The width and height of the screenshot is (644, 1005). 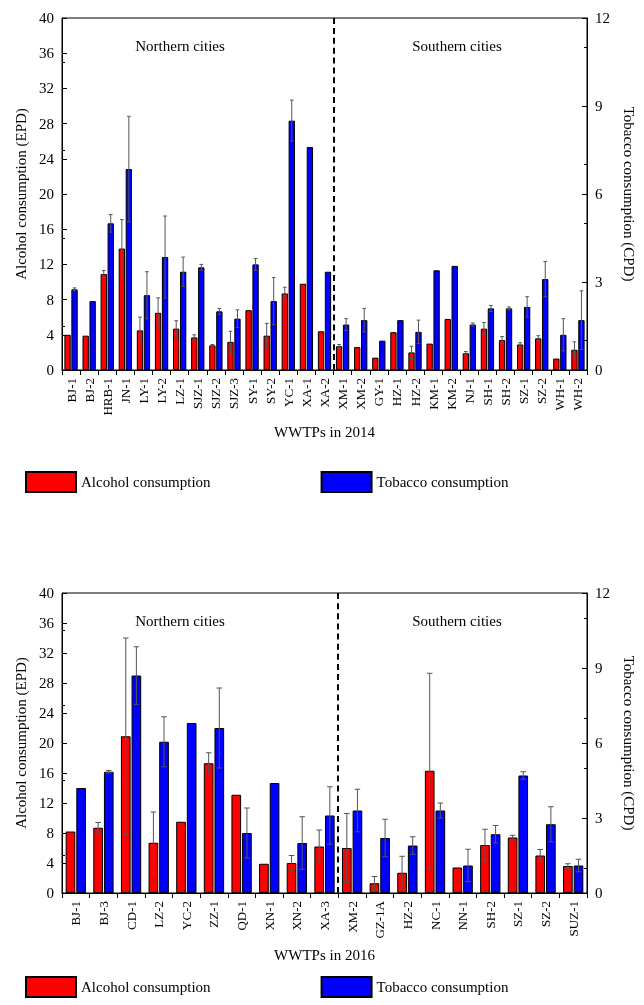 What do you see at coordinates (131, 915) in the screenshot?
I see `x-tick-label: CD-1` at bounding box center [131, 915].